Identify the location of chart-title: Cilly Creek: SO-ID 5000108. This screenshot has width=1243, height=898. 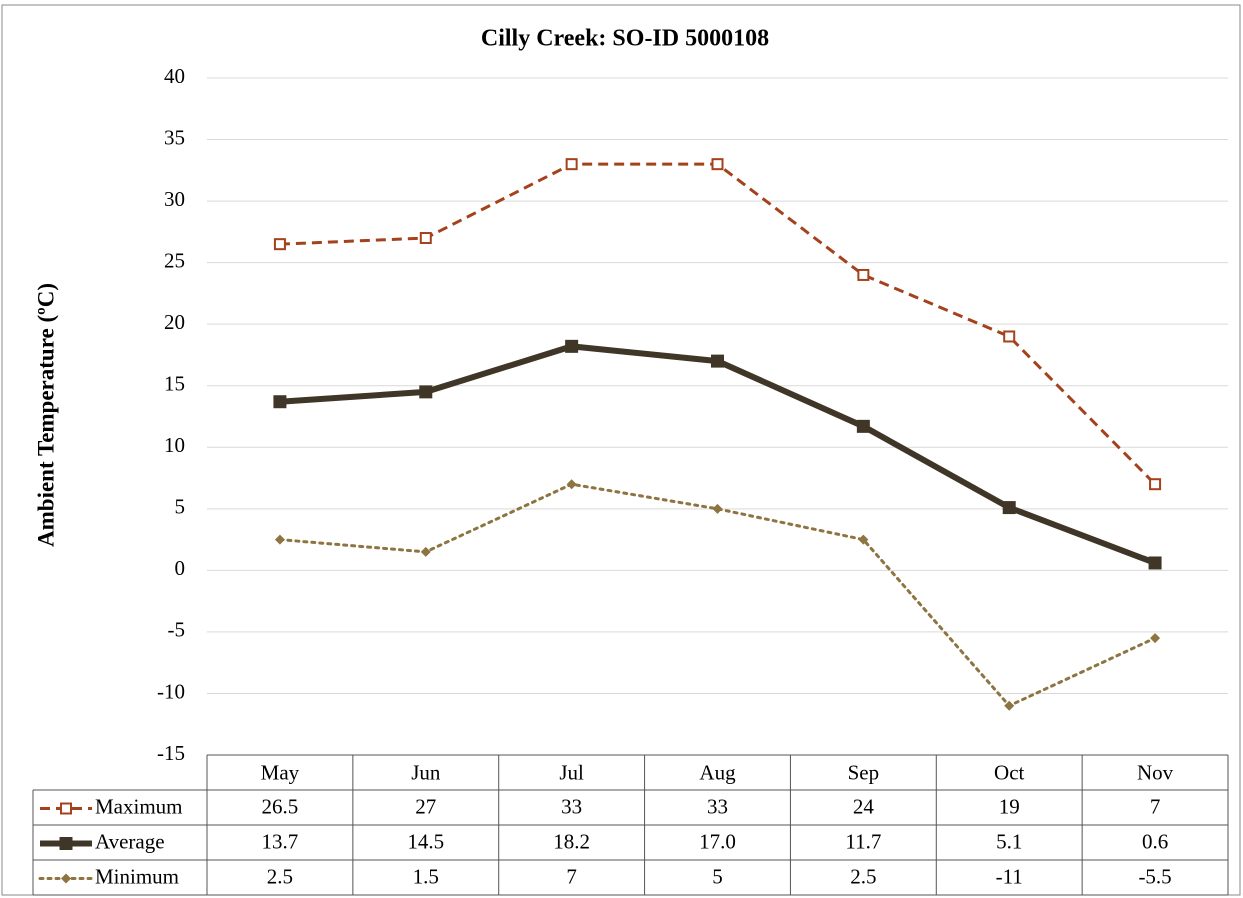
(625, 39).